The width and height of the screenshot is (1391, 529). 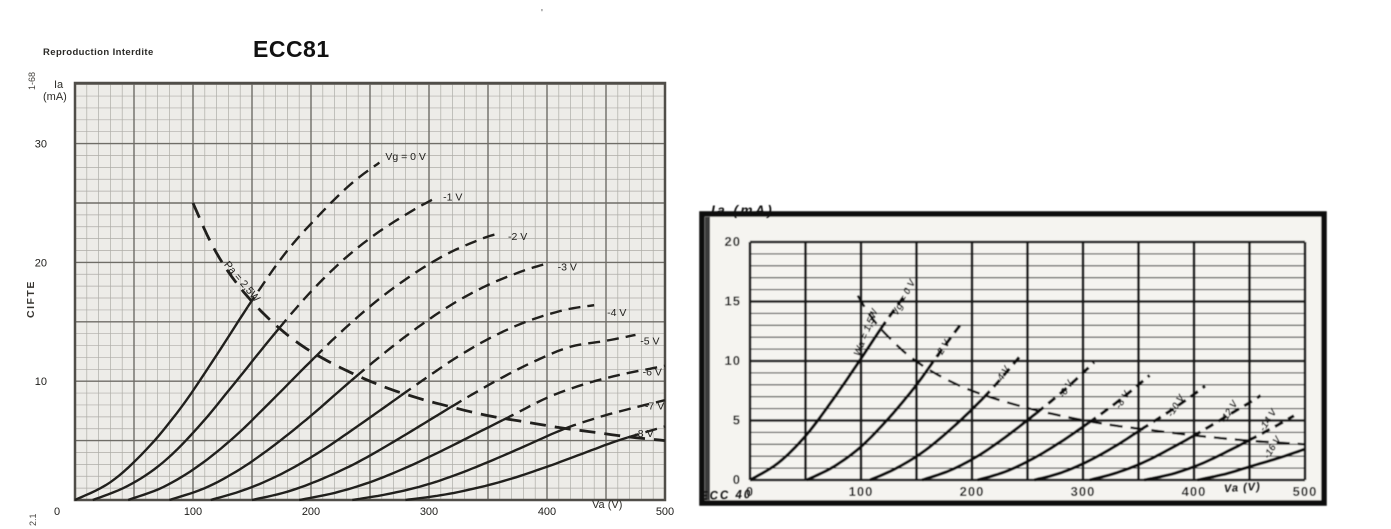 What do you see at coordinates (405, 157) in the screenshot?
I see `curve-label: Vg = 0 V` at bounding box center [405, 157].